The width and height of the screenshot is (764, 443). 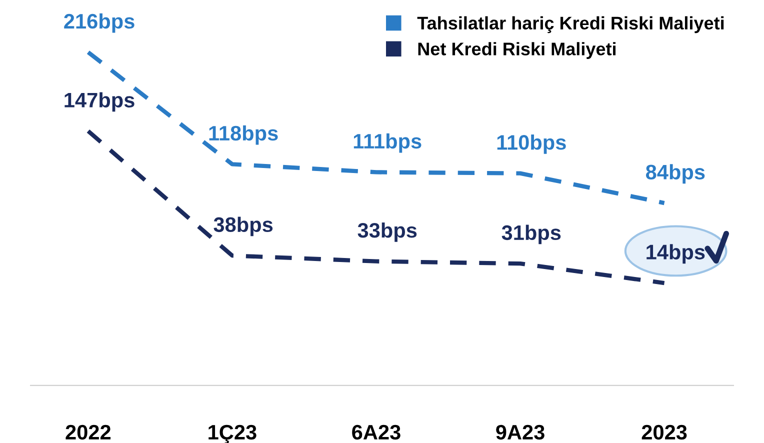 What do you see at coordinates (376, 432) in the screenshot?
I see `x-tick-label: 6A23` at bounding box center [376, 432].